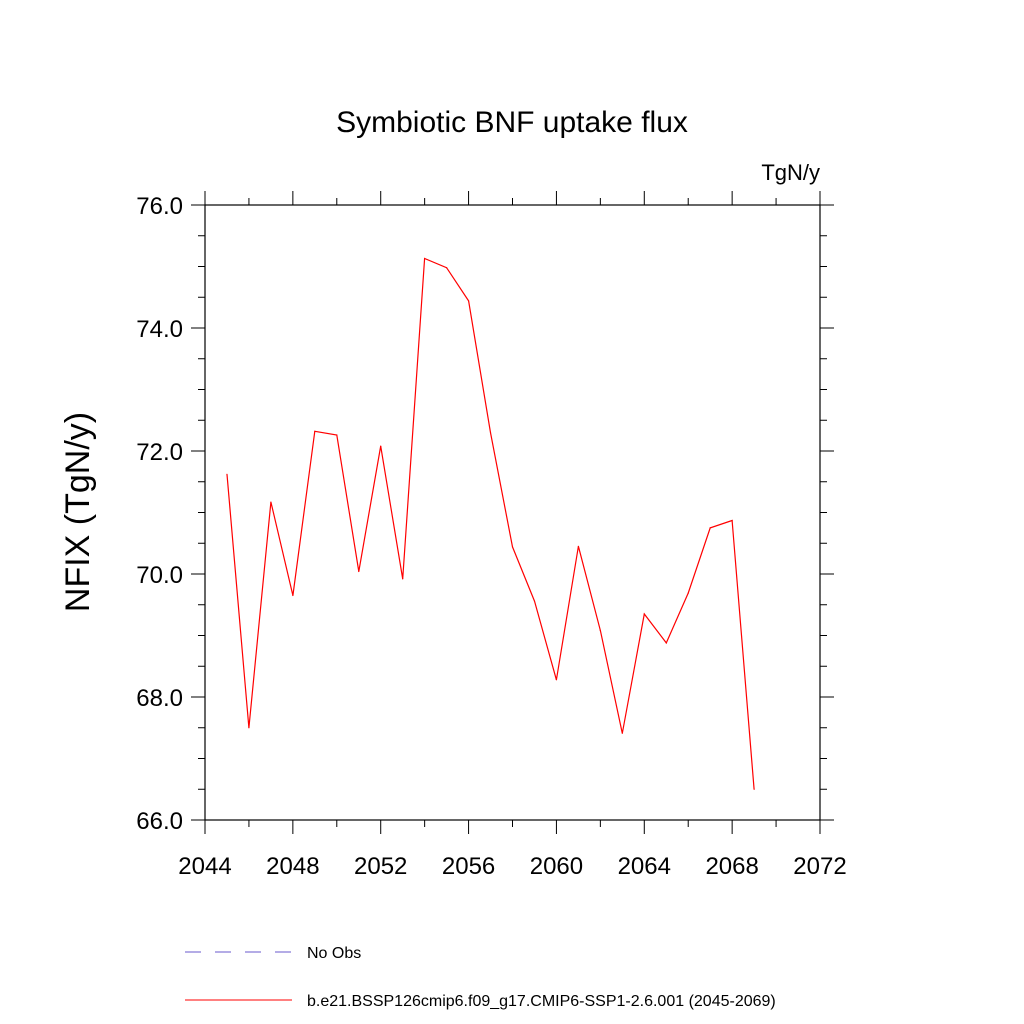 Image resolution: width=1024 pixels, height=1024 pixels. What do you see at coordinates (556, 866) in the screenshot?
I see `x-tick-label: 2060` at bounding box center [556, 866].